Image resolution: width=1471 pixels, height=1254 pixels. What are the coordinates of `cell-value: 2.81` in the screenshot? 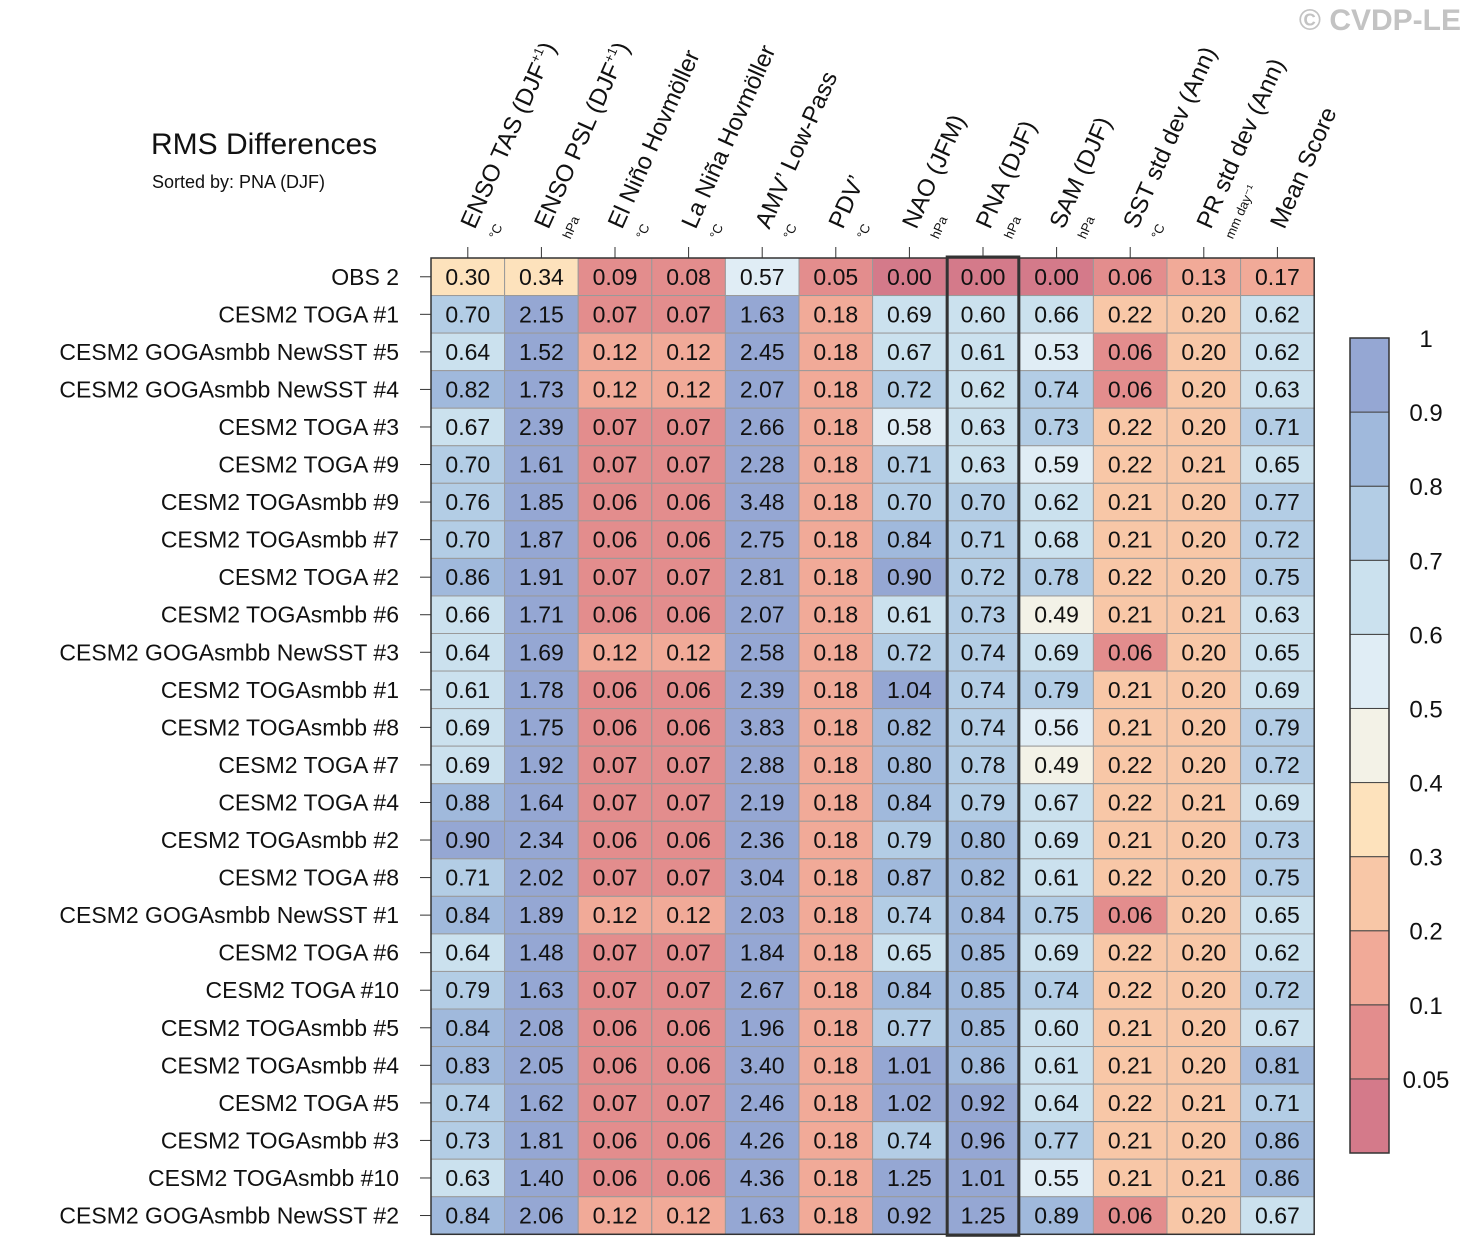 It's located at (762, 577).